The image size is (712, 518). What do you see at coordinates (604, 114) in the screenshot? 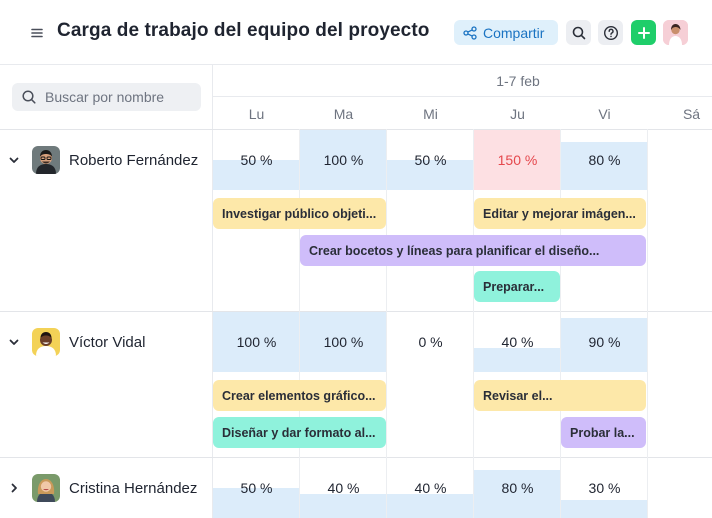
I see `day-header-fri: Vi` at bounding box center [604, 114].